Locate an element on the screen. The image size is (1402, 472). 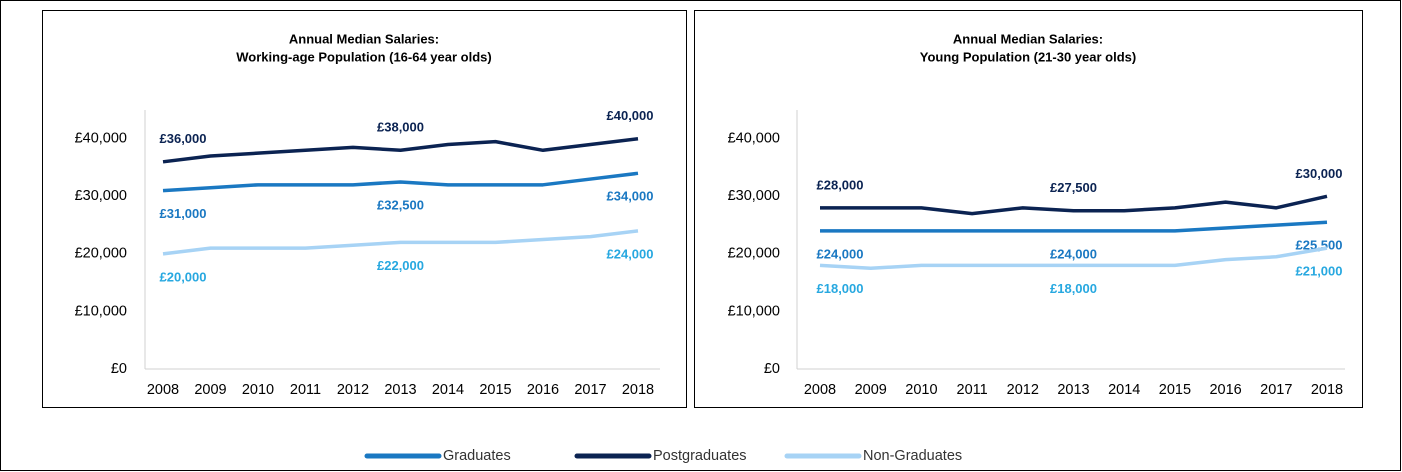
data-label: £25,500 is located at coordinates (1319, 245).